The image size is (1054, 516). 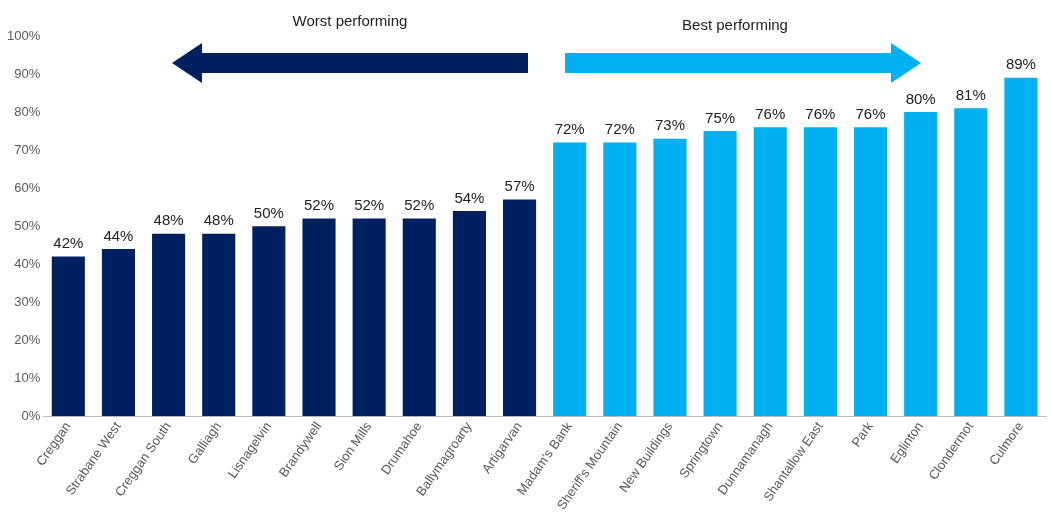 What do you see at coordinates (920, 98) in the screenshot?
I see `data-label: 80%` at bounding box center [920, 98].